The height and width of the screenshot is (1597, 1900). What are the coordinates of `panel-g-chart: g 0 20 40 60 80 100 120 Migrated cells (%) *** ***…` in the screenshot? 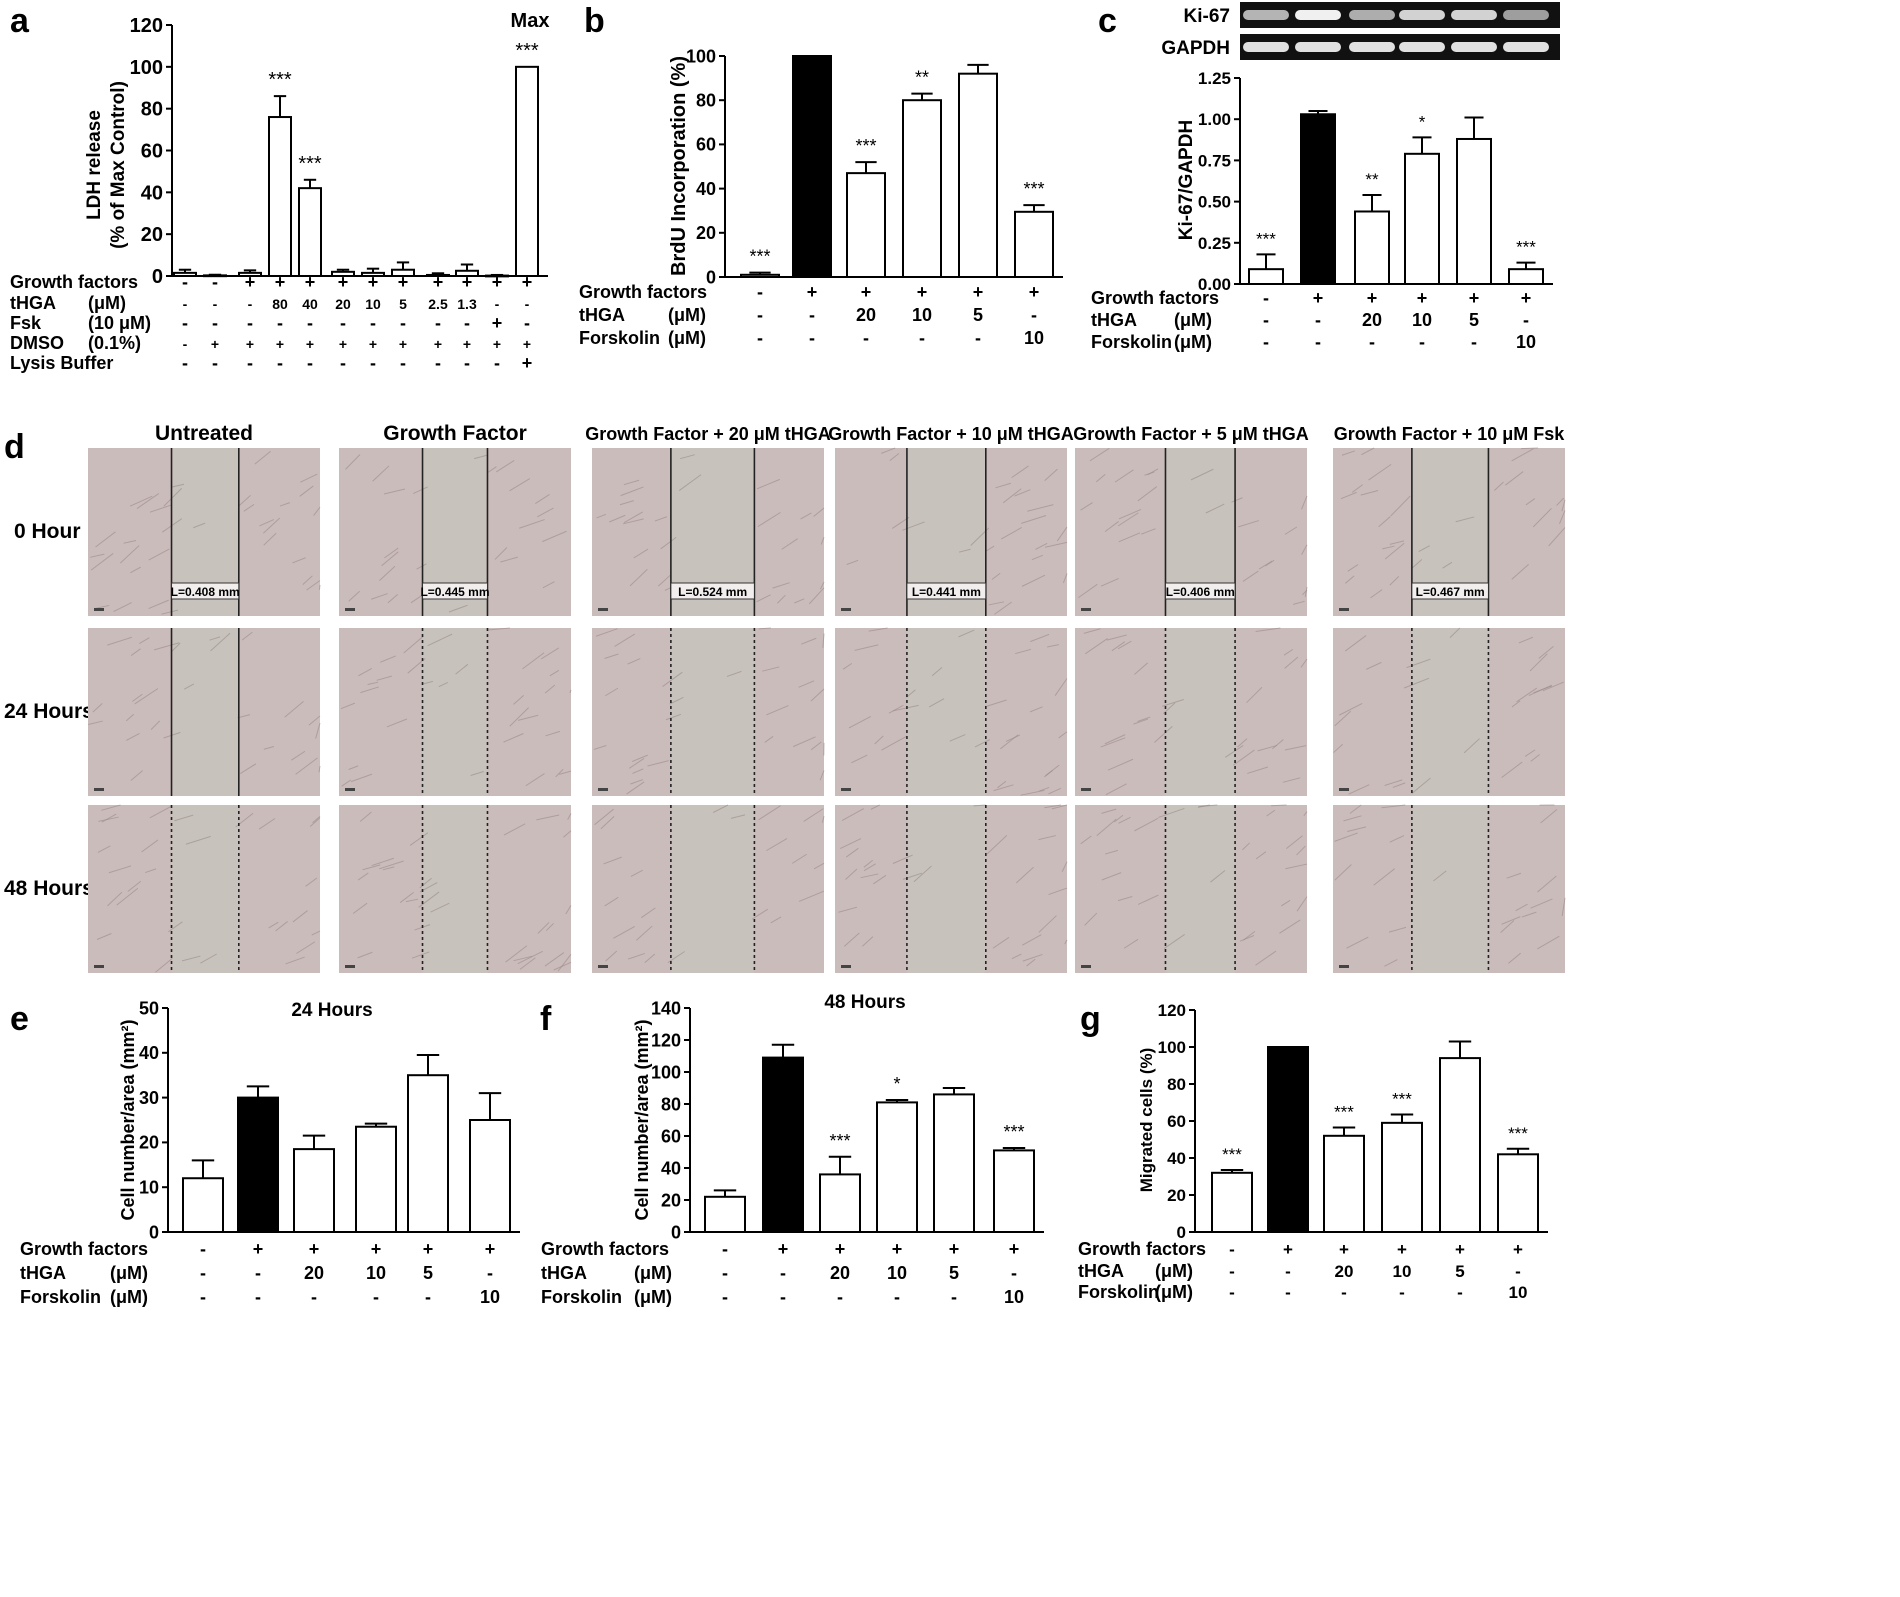 It's located at (1313, 1151).